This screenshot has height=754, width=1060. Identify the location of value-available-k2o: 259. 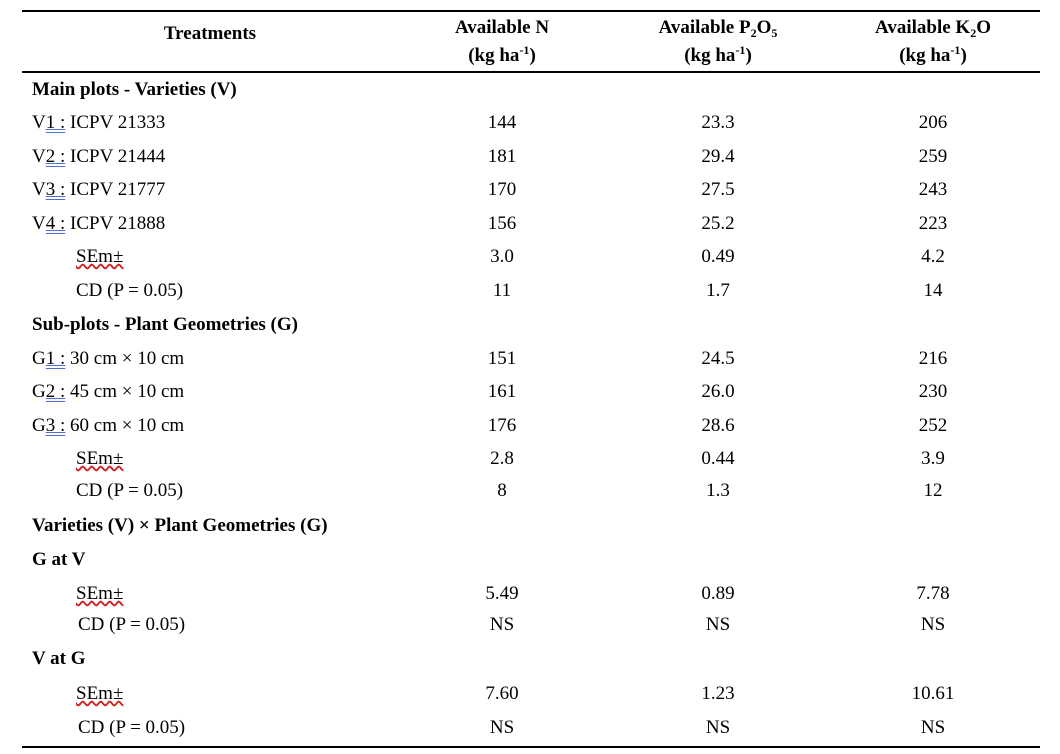
(933, 156).